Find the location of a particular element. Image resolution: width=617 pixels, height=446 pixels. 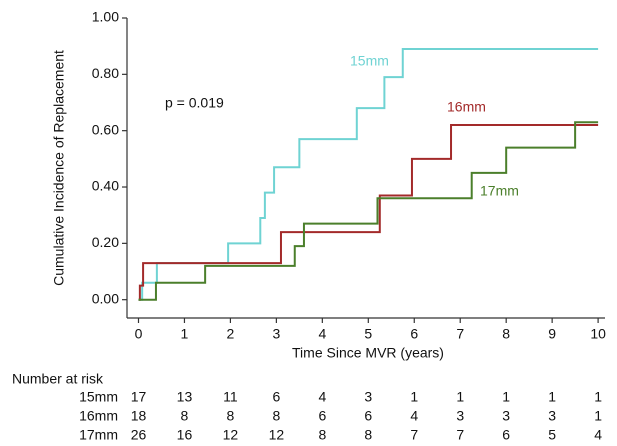

x-tick-label: 3 is located at coordinates (276, 334).